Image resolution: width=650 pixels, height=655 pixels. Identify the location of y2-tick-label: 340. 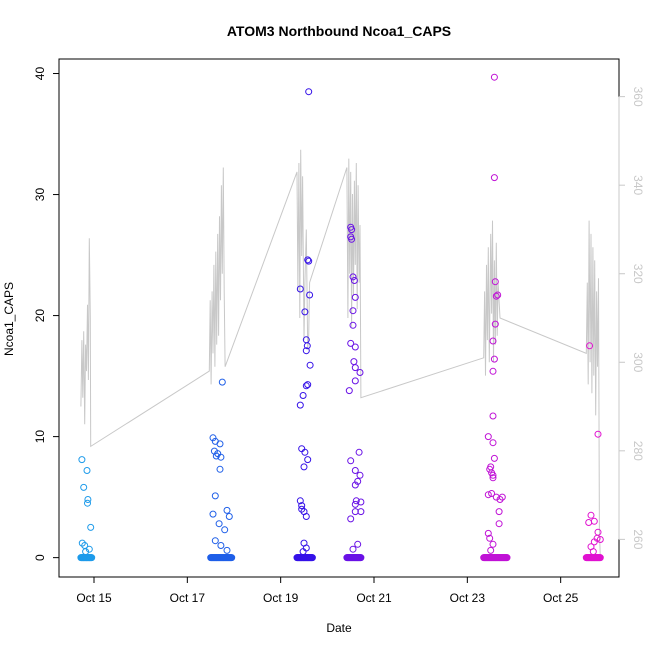
(638, 185).